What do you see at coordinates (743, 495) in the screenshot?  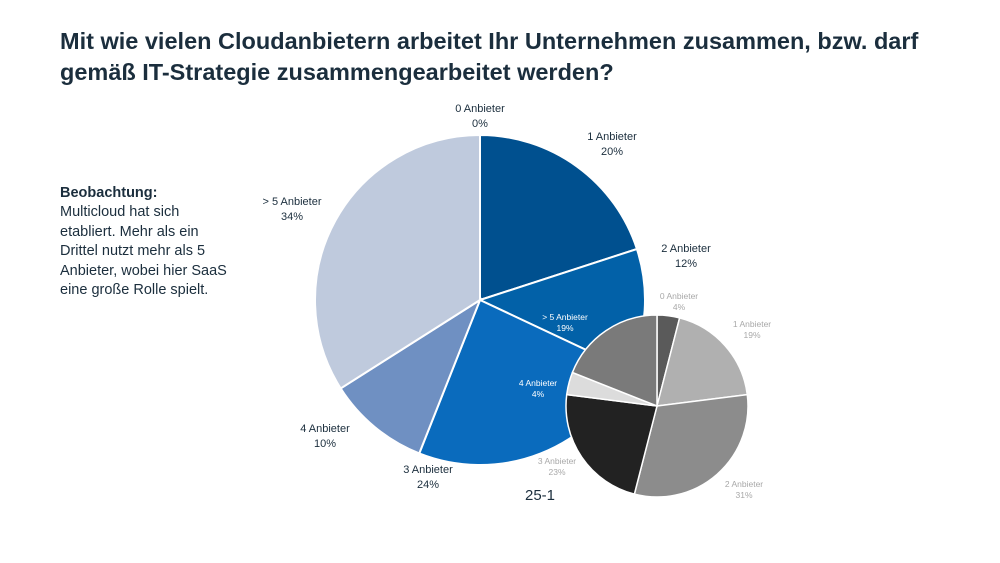 I see `inset-value-label: 31%` at bounding box center [743, 495].